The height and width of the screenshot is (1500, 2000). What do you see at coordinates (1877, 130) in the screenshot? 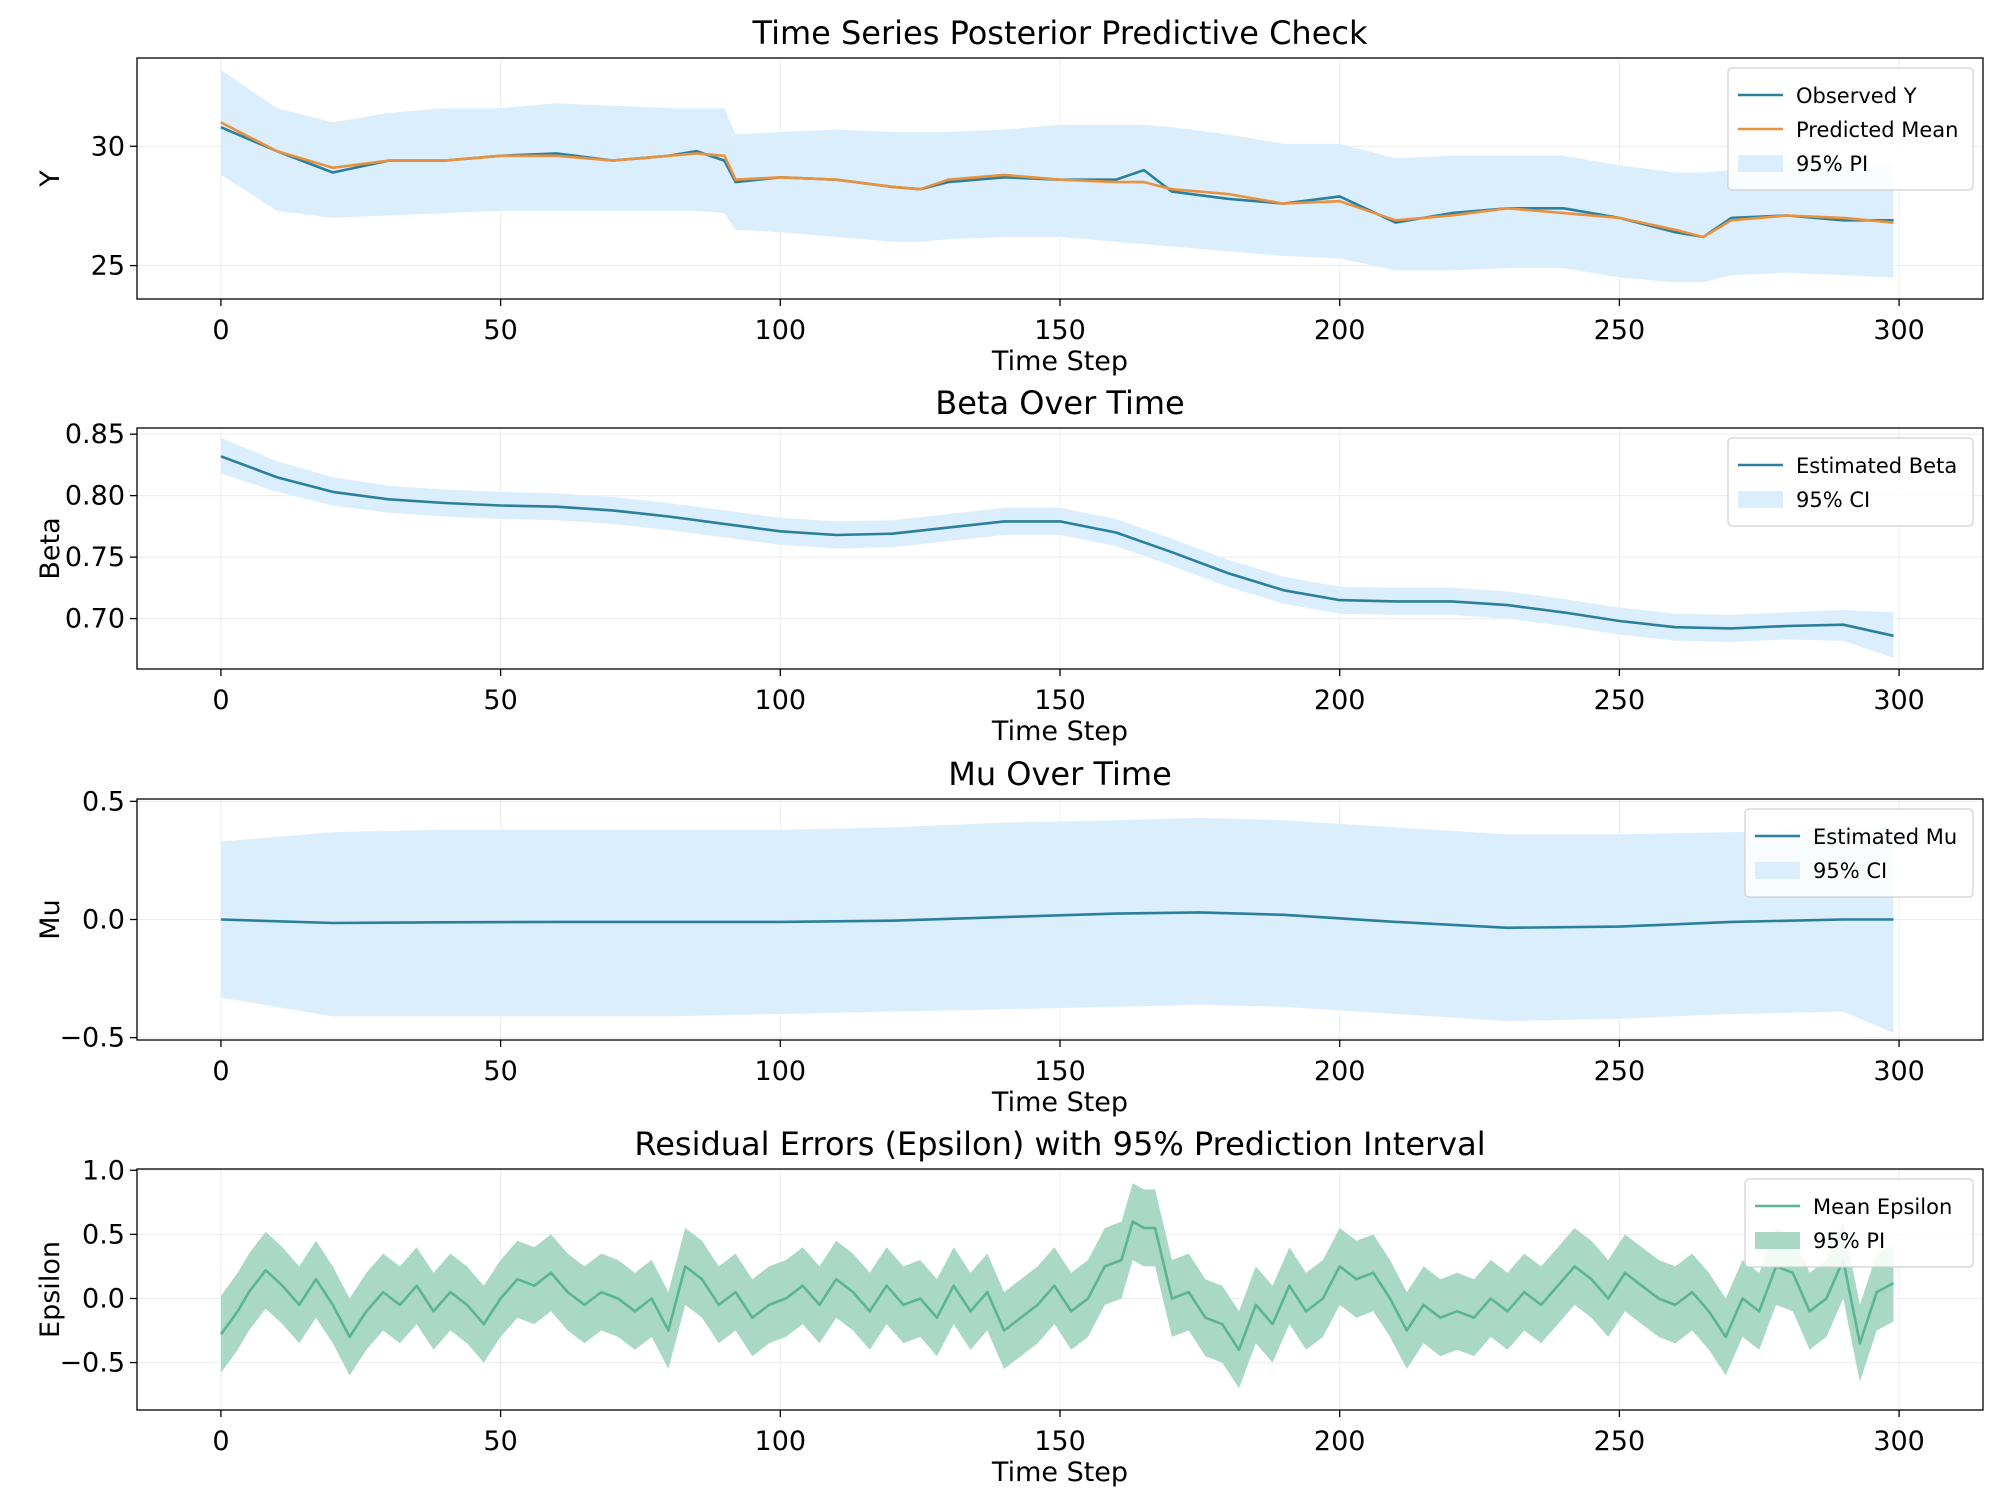
I see `legend-label: Predicted Mean` at bounding box center [1877, 130].